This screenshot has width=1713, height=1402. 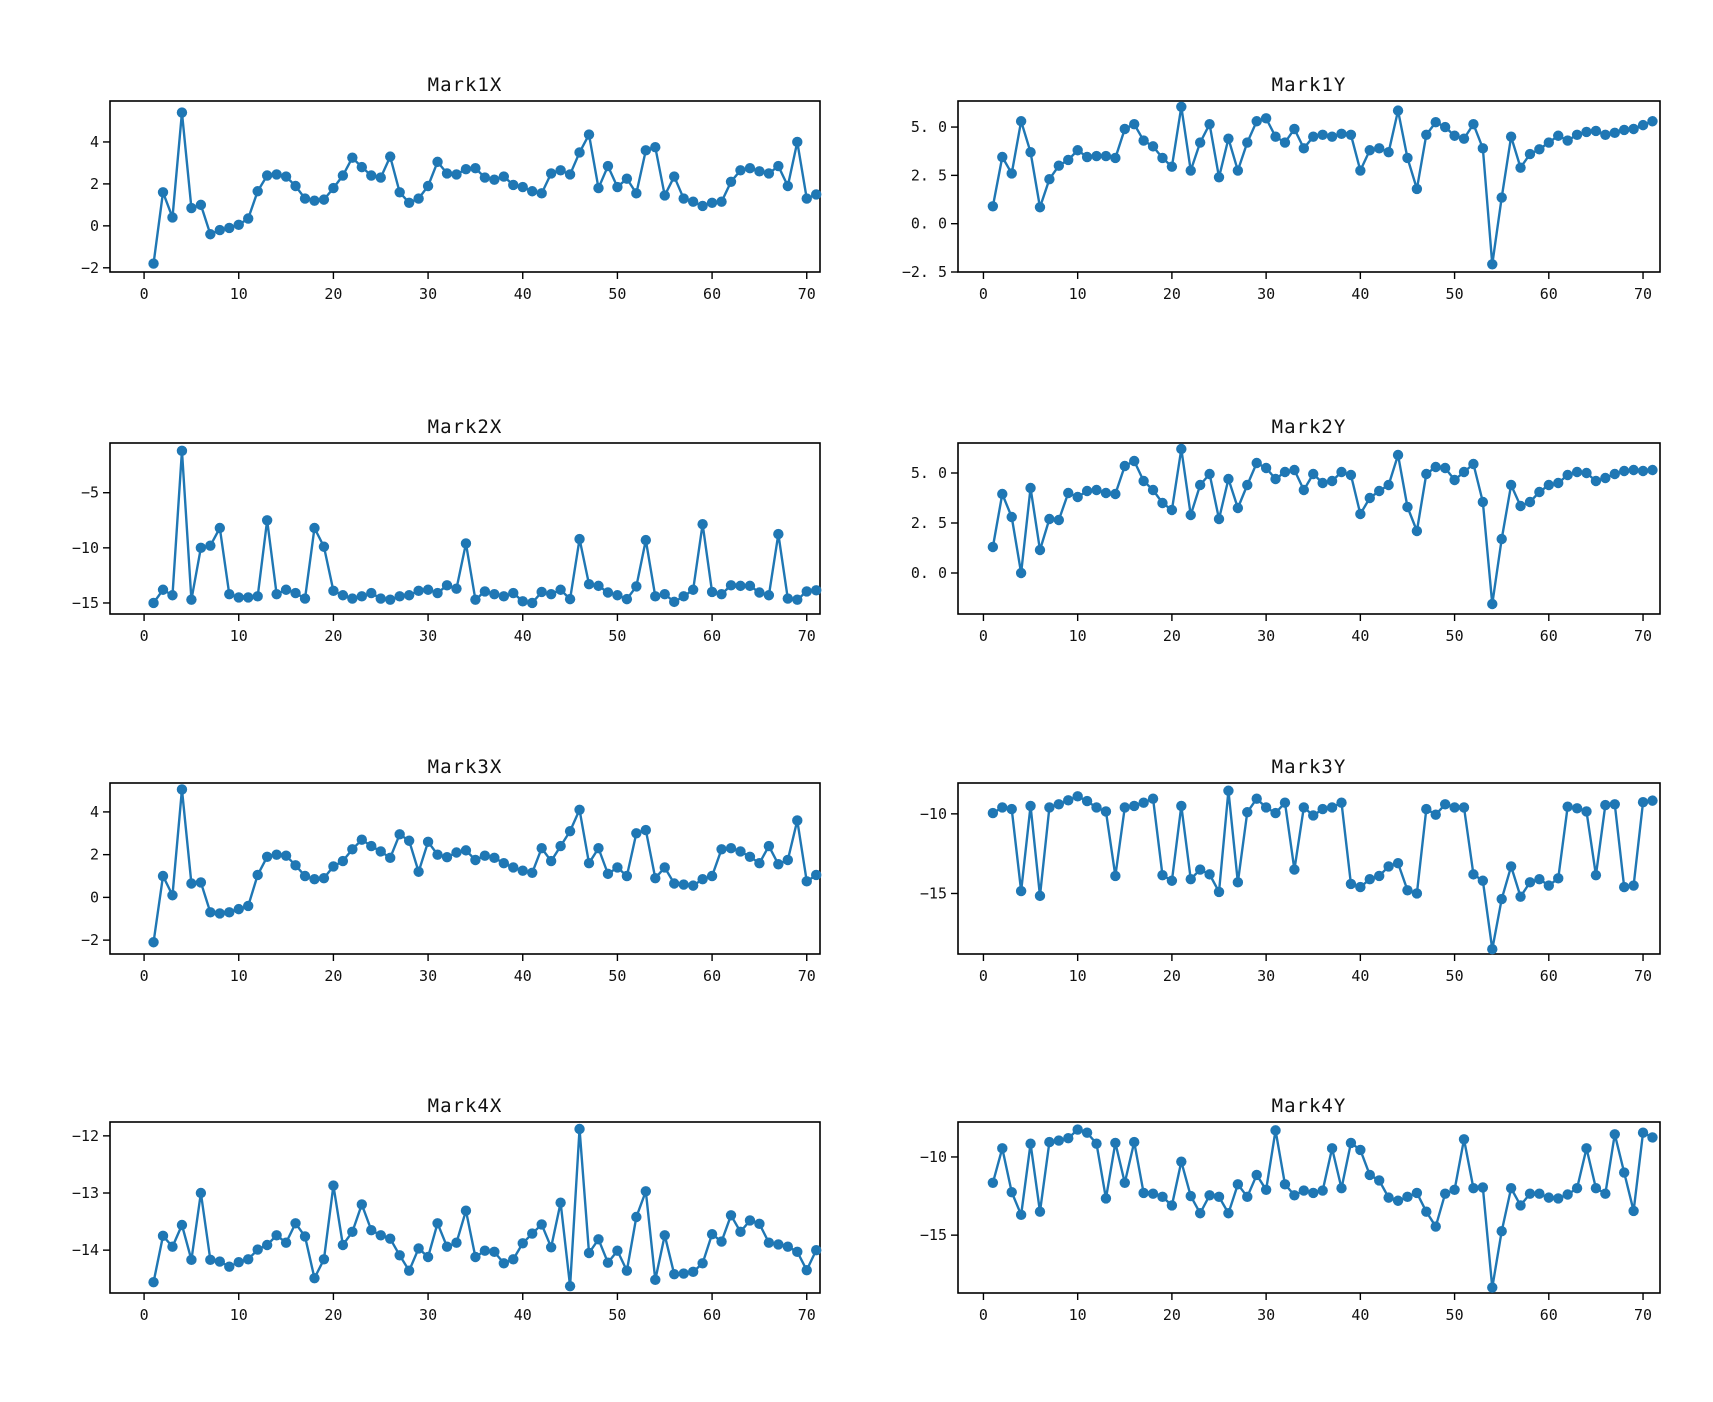 I want to click on chart-mark2x: Mark2X 0 10 20 30 40 50 60 70 −15 −10 −5, so click(x=426, y=532).